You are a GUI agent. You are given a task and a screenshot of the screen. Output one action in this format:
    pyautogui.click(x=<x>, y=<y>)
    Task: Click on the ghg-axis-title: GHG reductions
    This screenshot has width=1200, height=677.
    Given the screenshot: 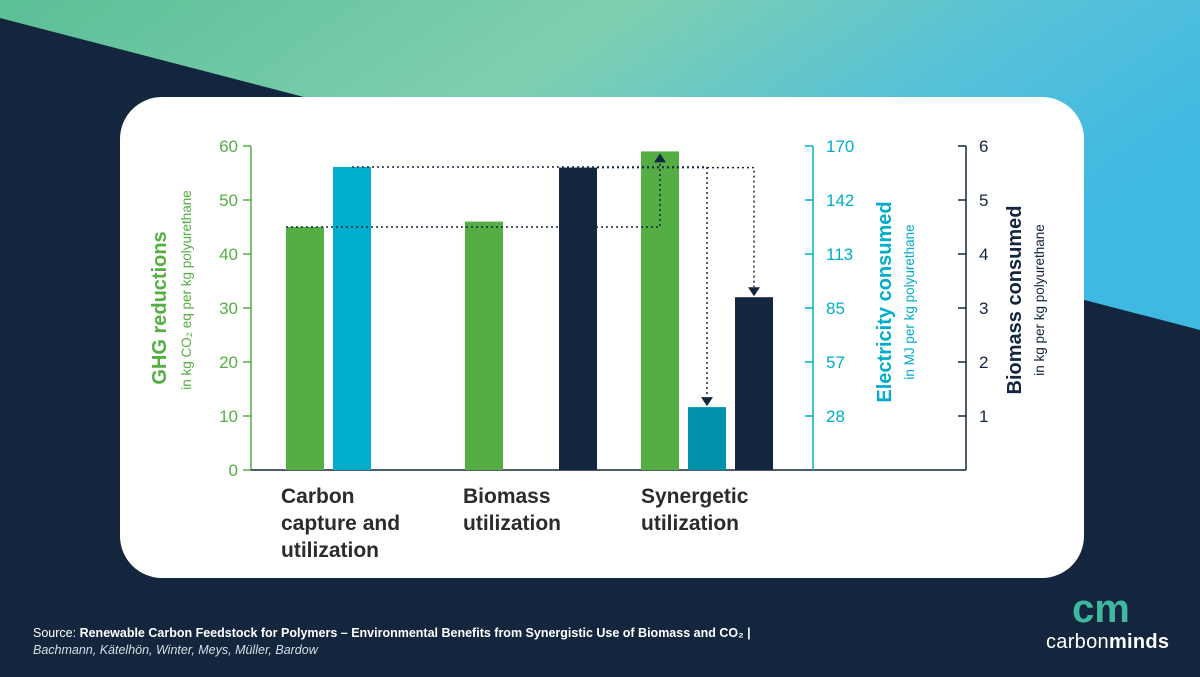 What is the action you would take?
    pyautogui.click(x=160, y=307)
    